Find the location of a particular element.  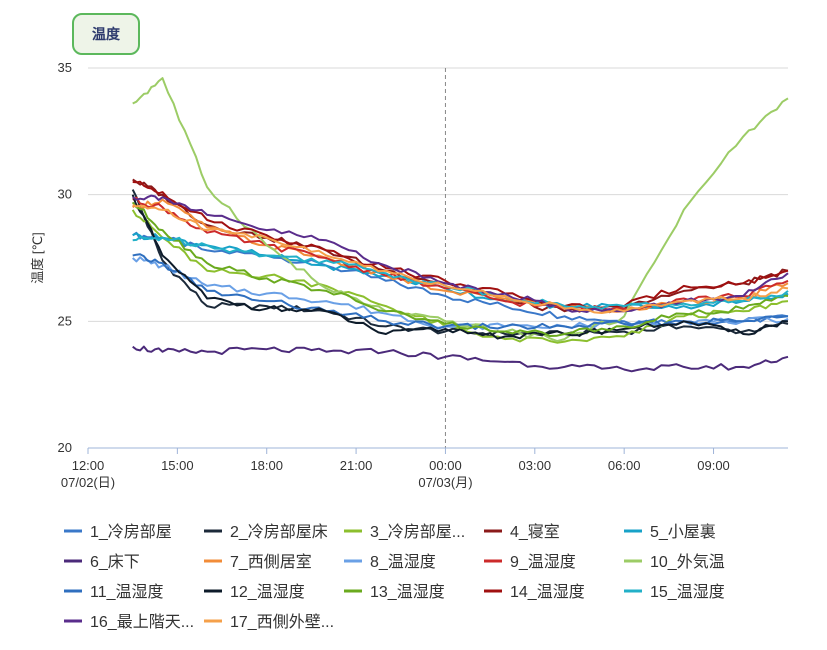

y-tick-label: 25 is located at coordinates (65, 320).